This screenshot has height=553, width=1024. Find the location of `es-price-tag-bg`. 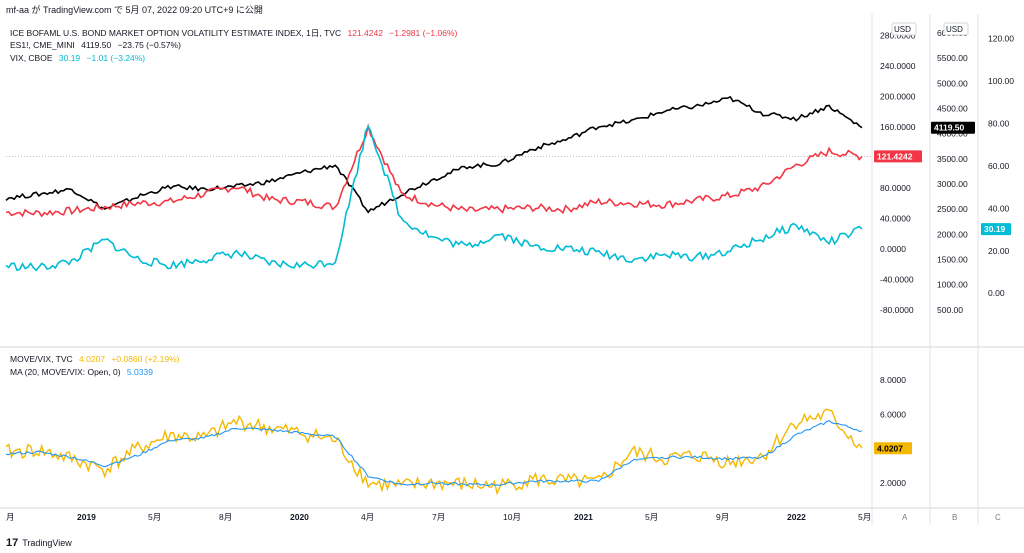

es-price-tag-bg is located at coordinates (953, 127).